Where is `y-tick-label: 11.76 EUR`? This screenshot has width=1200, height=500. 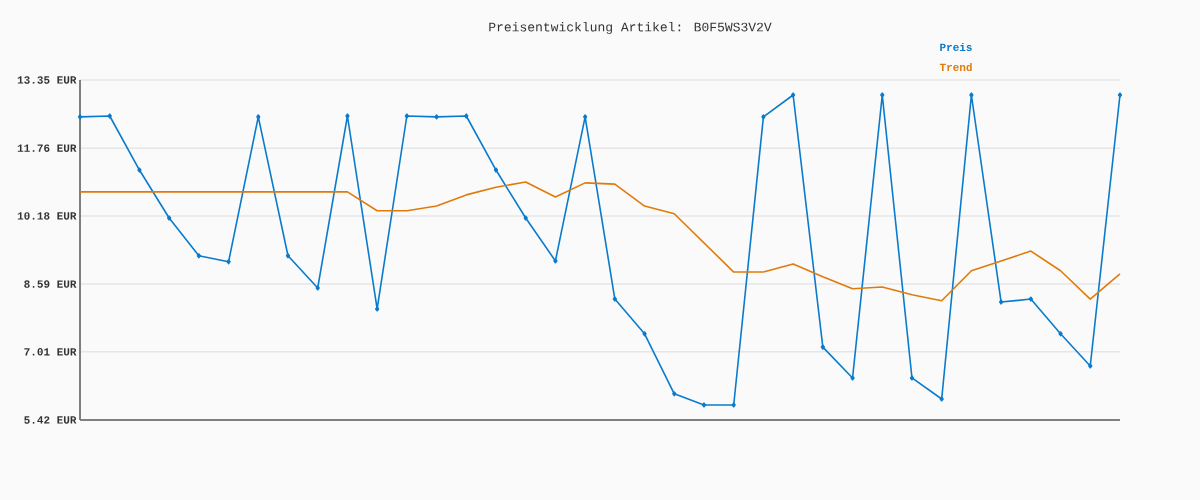 y-tick-label: 11.76 EUR is located at coordinates (47, 148).